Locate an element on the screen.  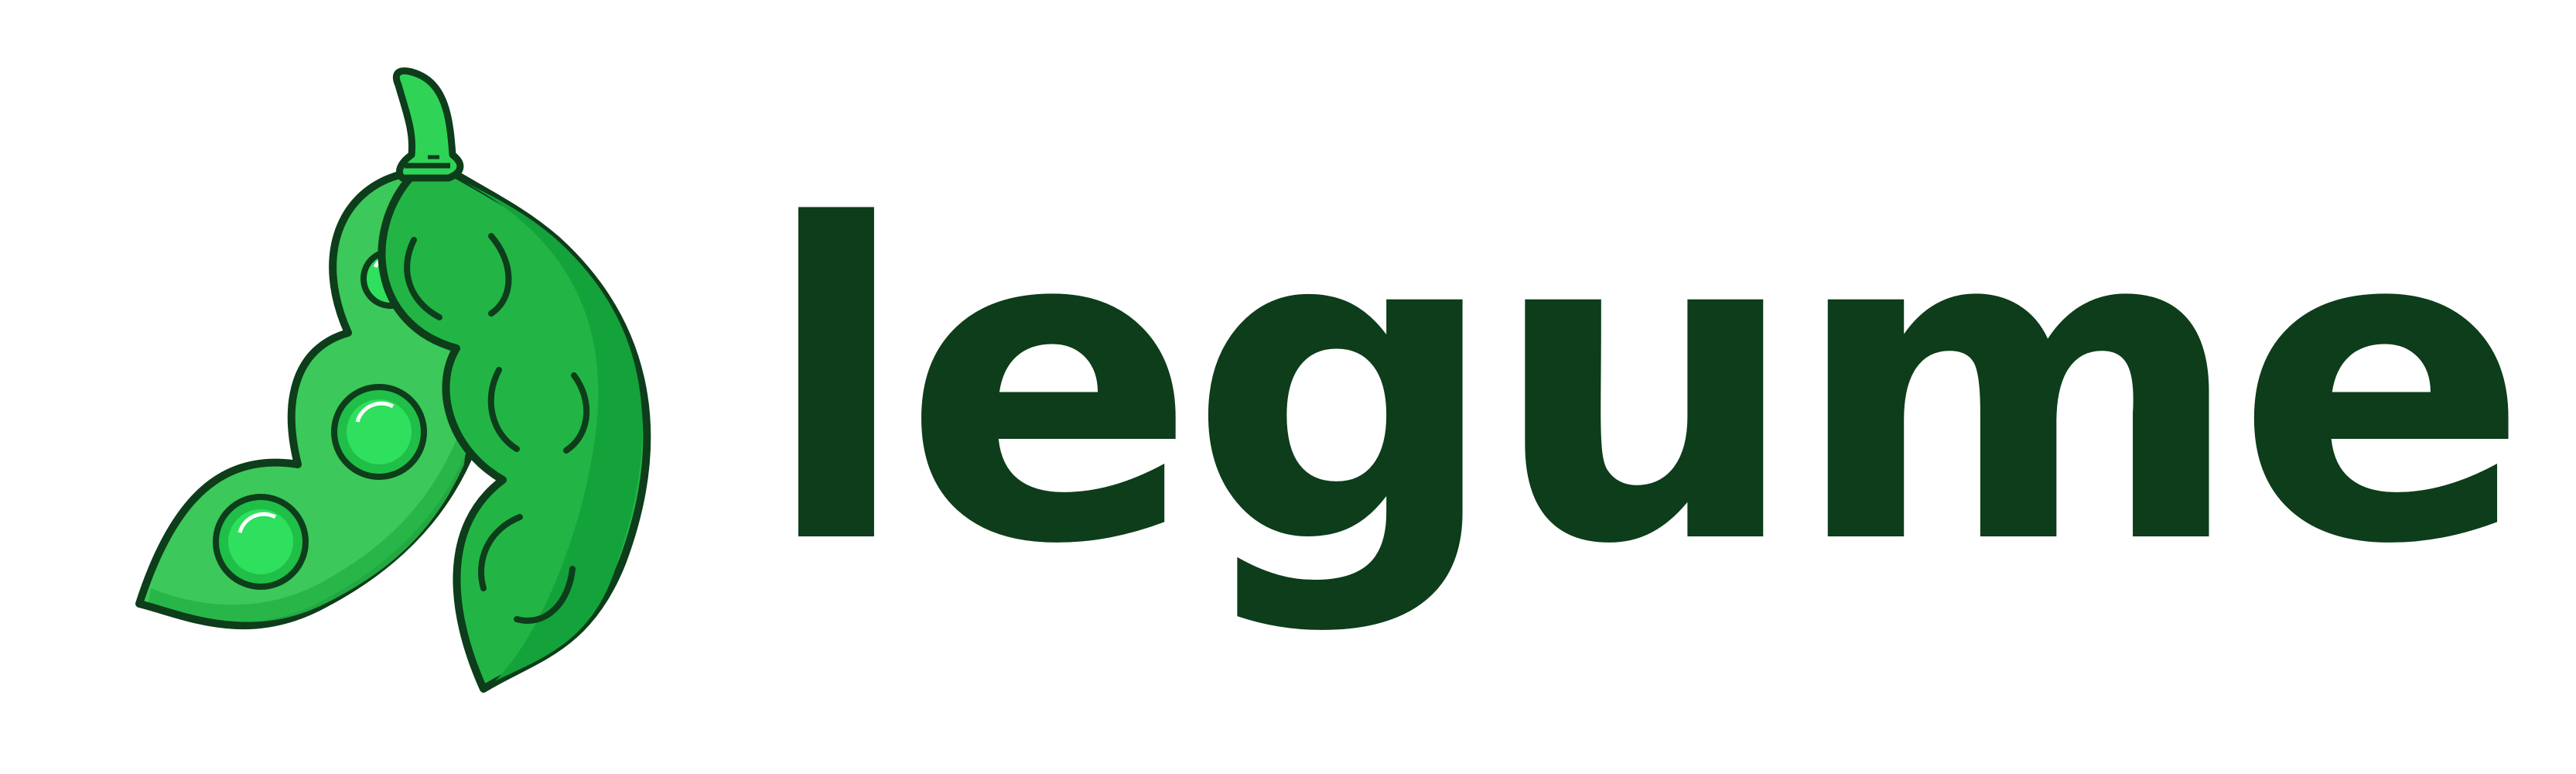
stem is located at coordinates (428, 125).